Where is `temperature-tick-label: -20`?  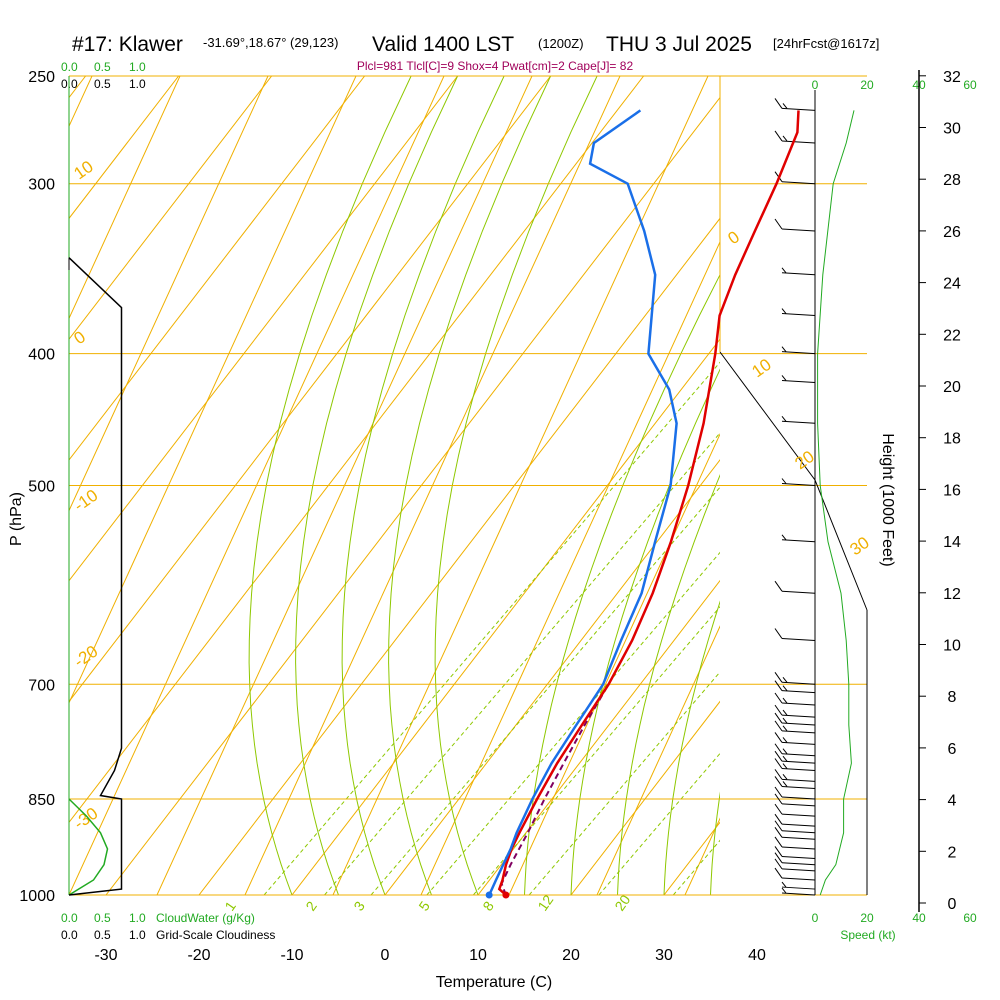 temperature-tick-label: -20 is located at coordinates (198, 955).